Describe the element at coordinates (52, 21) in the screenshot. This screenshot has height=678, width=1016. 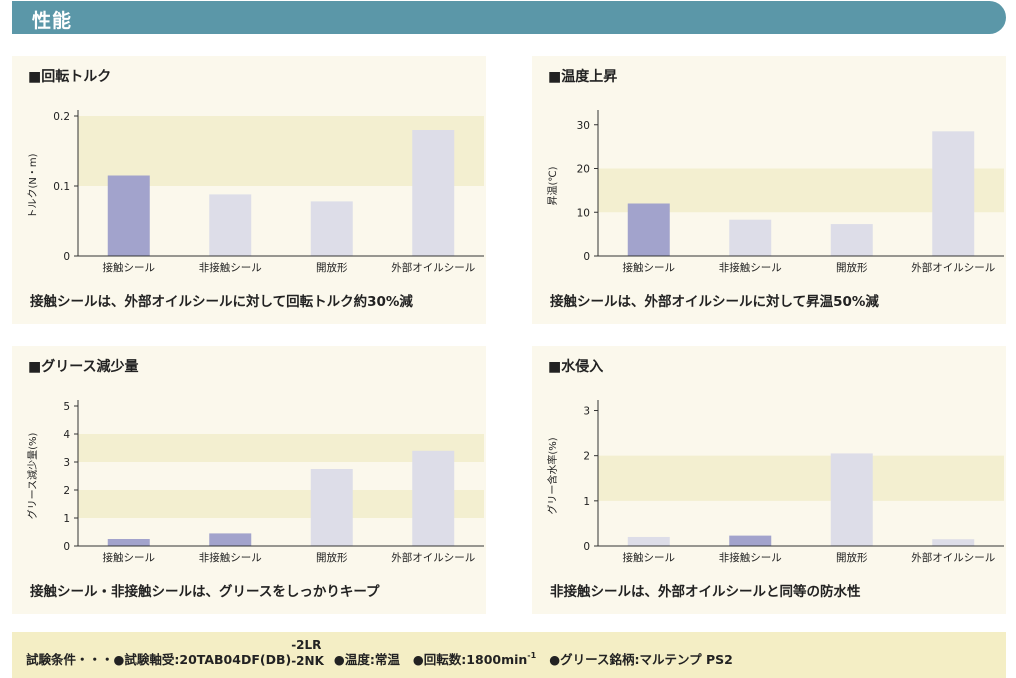
I see `section-title: 性能` at that location.